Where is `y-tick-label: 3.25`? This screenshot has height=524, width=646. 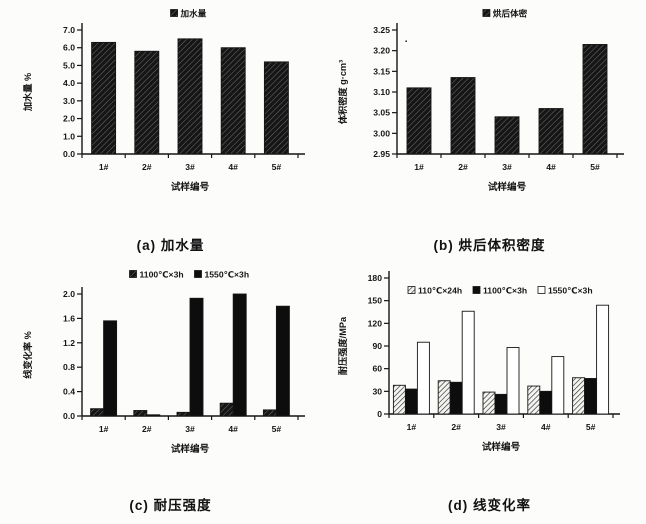 y-tick-label: 3.25 is located at coordinates (381, 30).